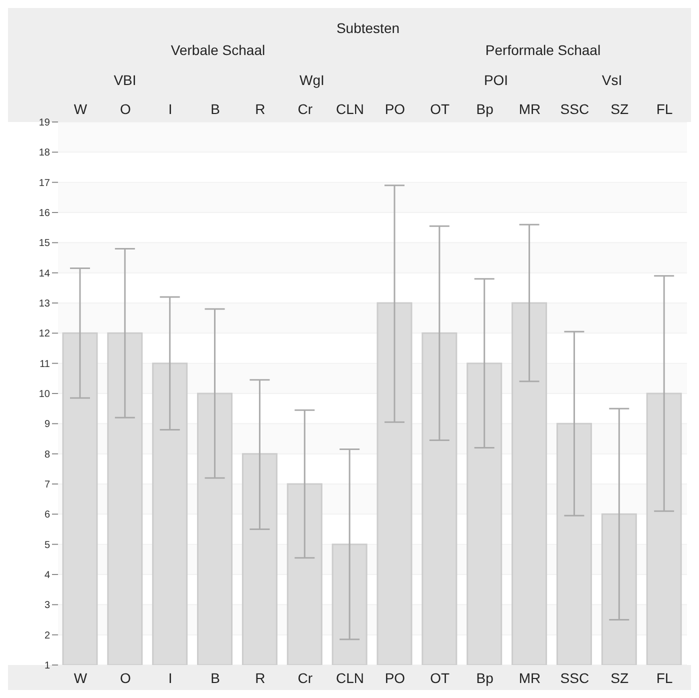  Describe the element at coordinates (664, 109) in the screenshot. I see `category-label: FL` at that location.